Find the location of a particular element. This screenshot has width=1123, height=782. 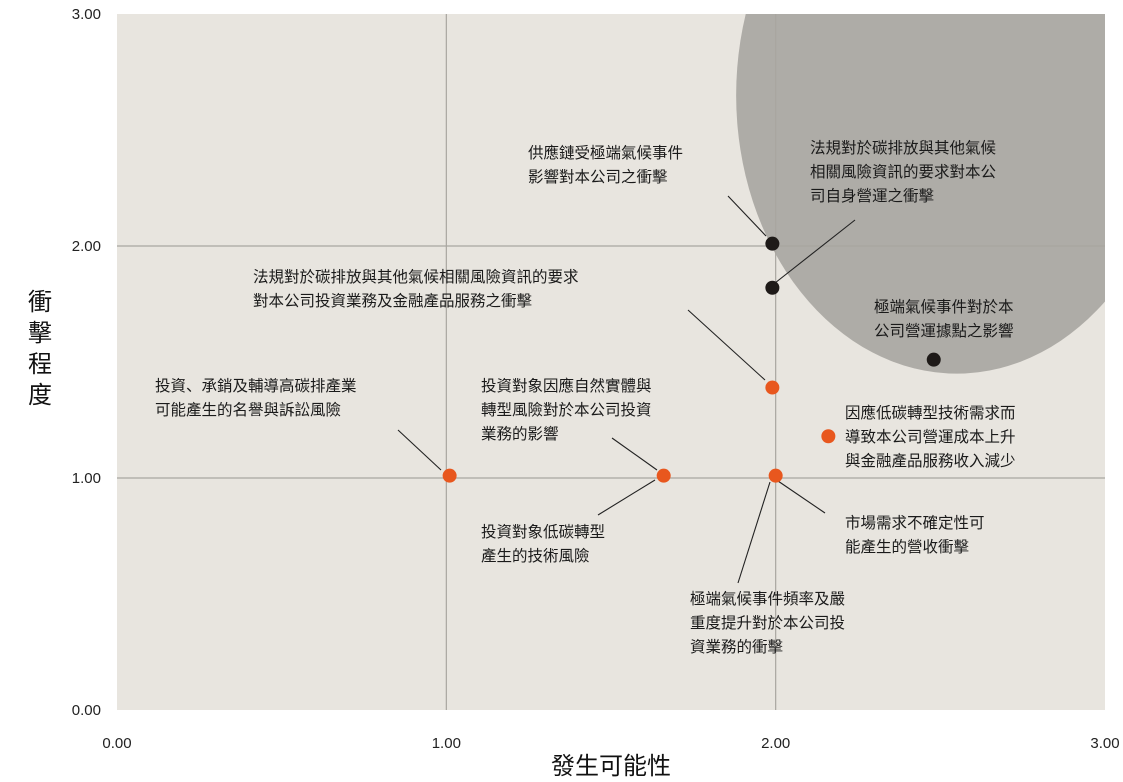

risk-label: 極端氣候事件對於本公司營運據點之影響 is located at coordinates (944, 319).